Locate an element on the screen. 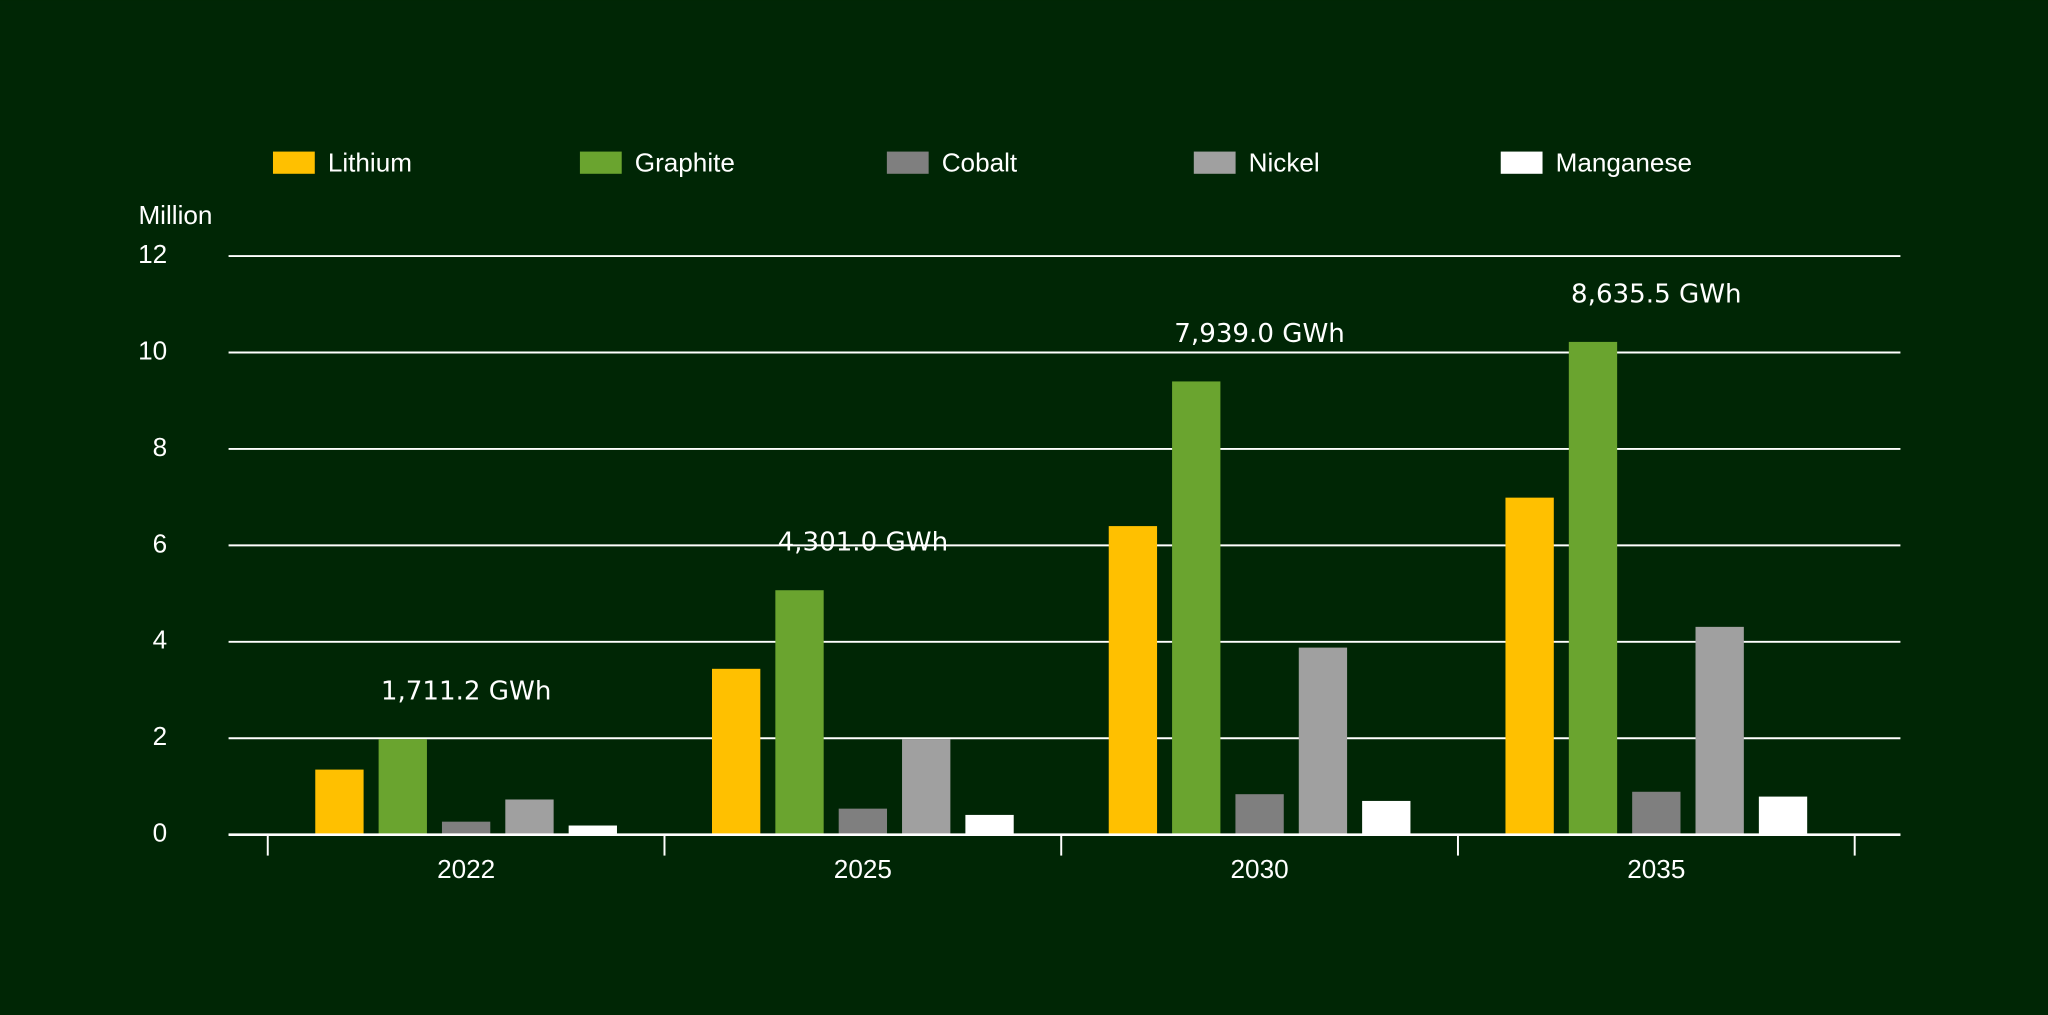 The height and width of the screenshot is (1015, 2048). legend-label: Cobalt is located at coordinates (980, 163).